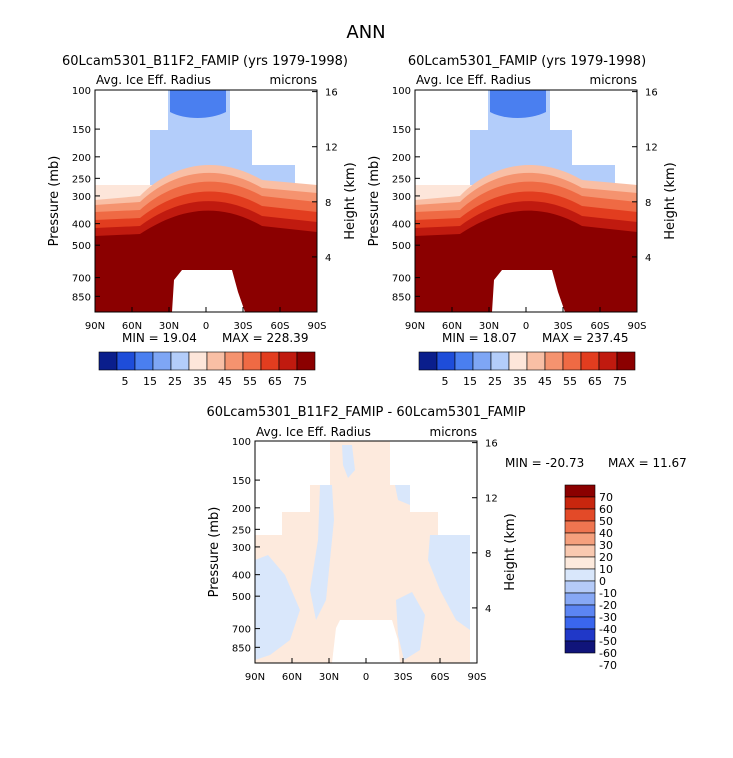 The height and width of the screenshot is (758, 733). I want to click on colorbar-label: 55, so click(250, 381).